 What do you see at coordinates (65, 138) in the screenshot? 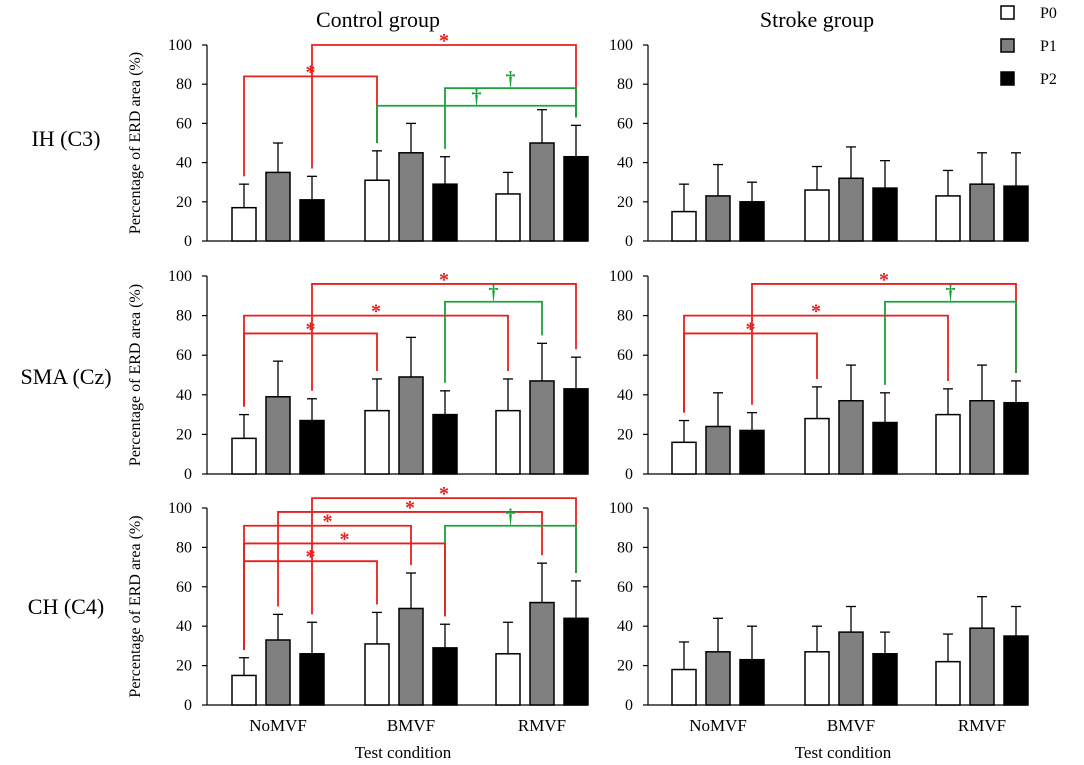
I see `row-label-ih: IH (C3)` at bounding box center [65, 138].